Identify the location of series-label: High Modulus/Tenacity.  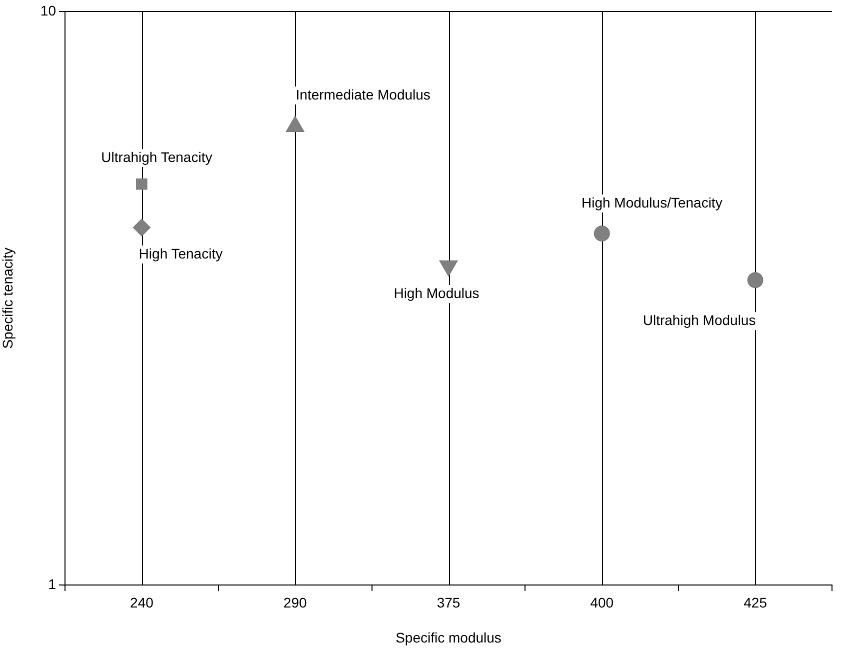
(651, 202).